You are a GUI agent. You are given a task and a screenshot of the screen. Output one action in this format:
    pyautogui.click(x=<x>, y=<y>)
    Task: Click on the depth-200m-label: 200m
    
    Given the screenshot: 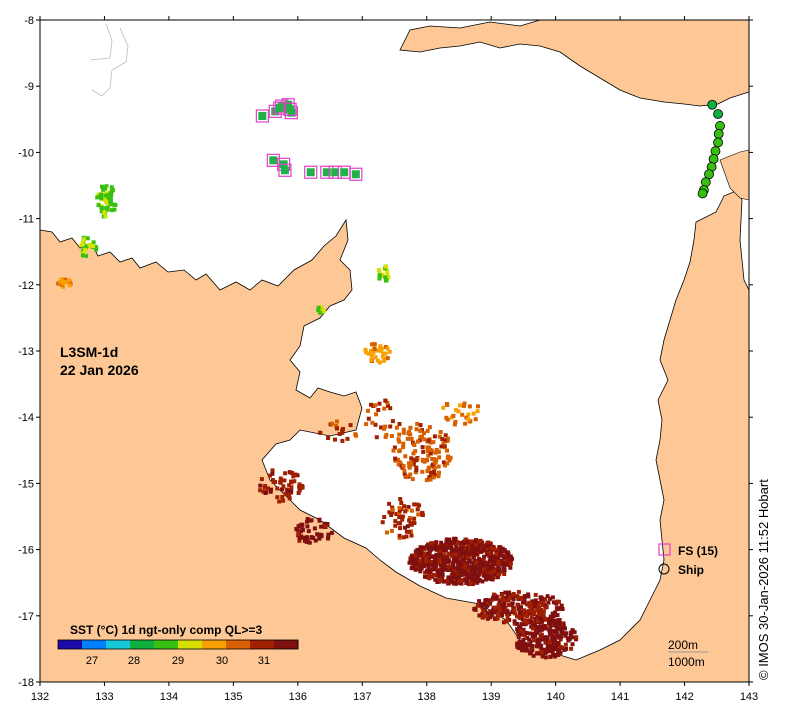 What is the action you would take?
    pyautogui.click(x=683, y=645)
    